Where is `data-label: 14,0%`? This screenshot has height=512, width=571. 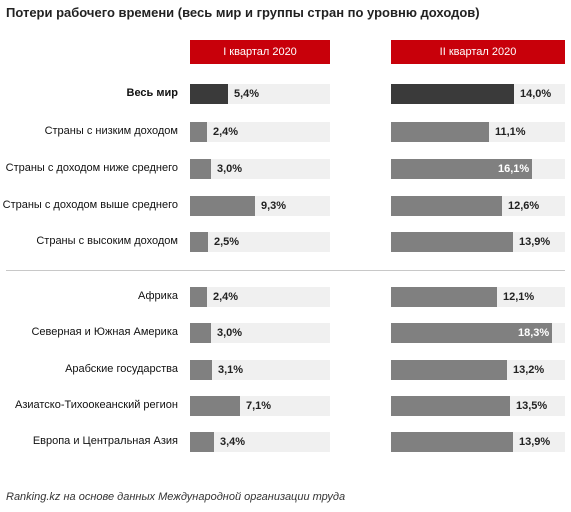 data-label: 14,0% is located at coordinates (536, 94).